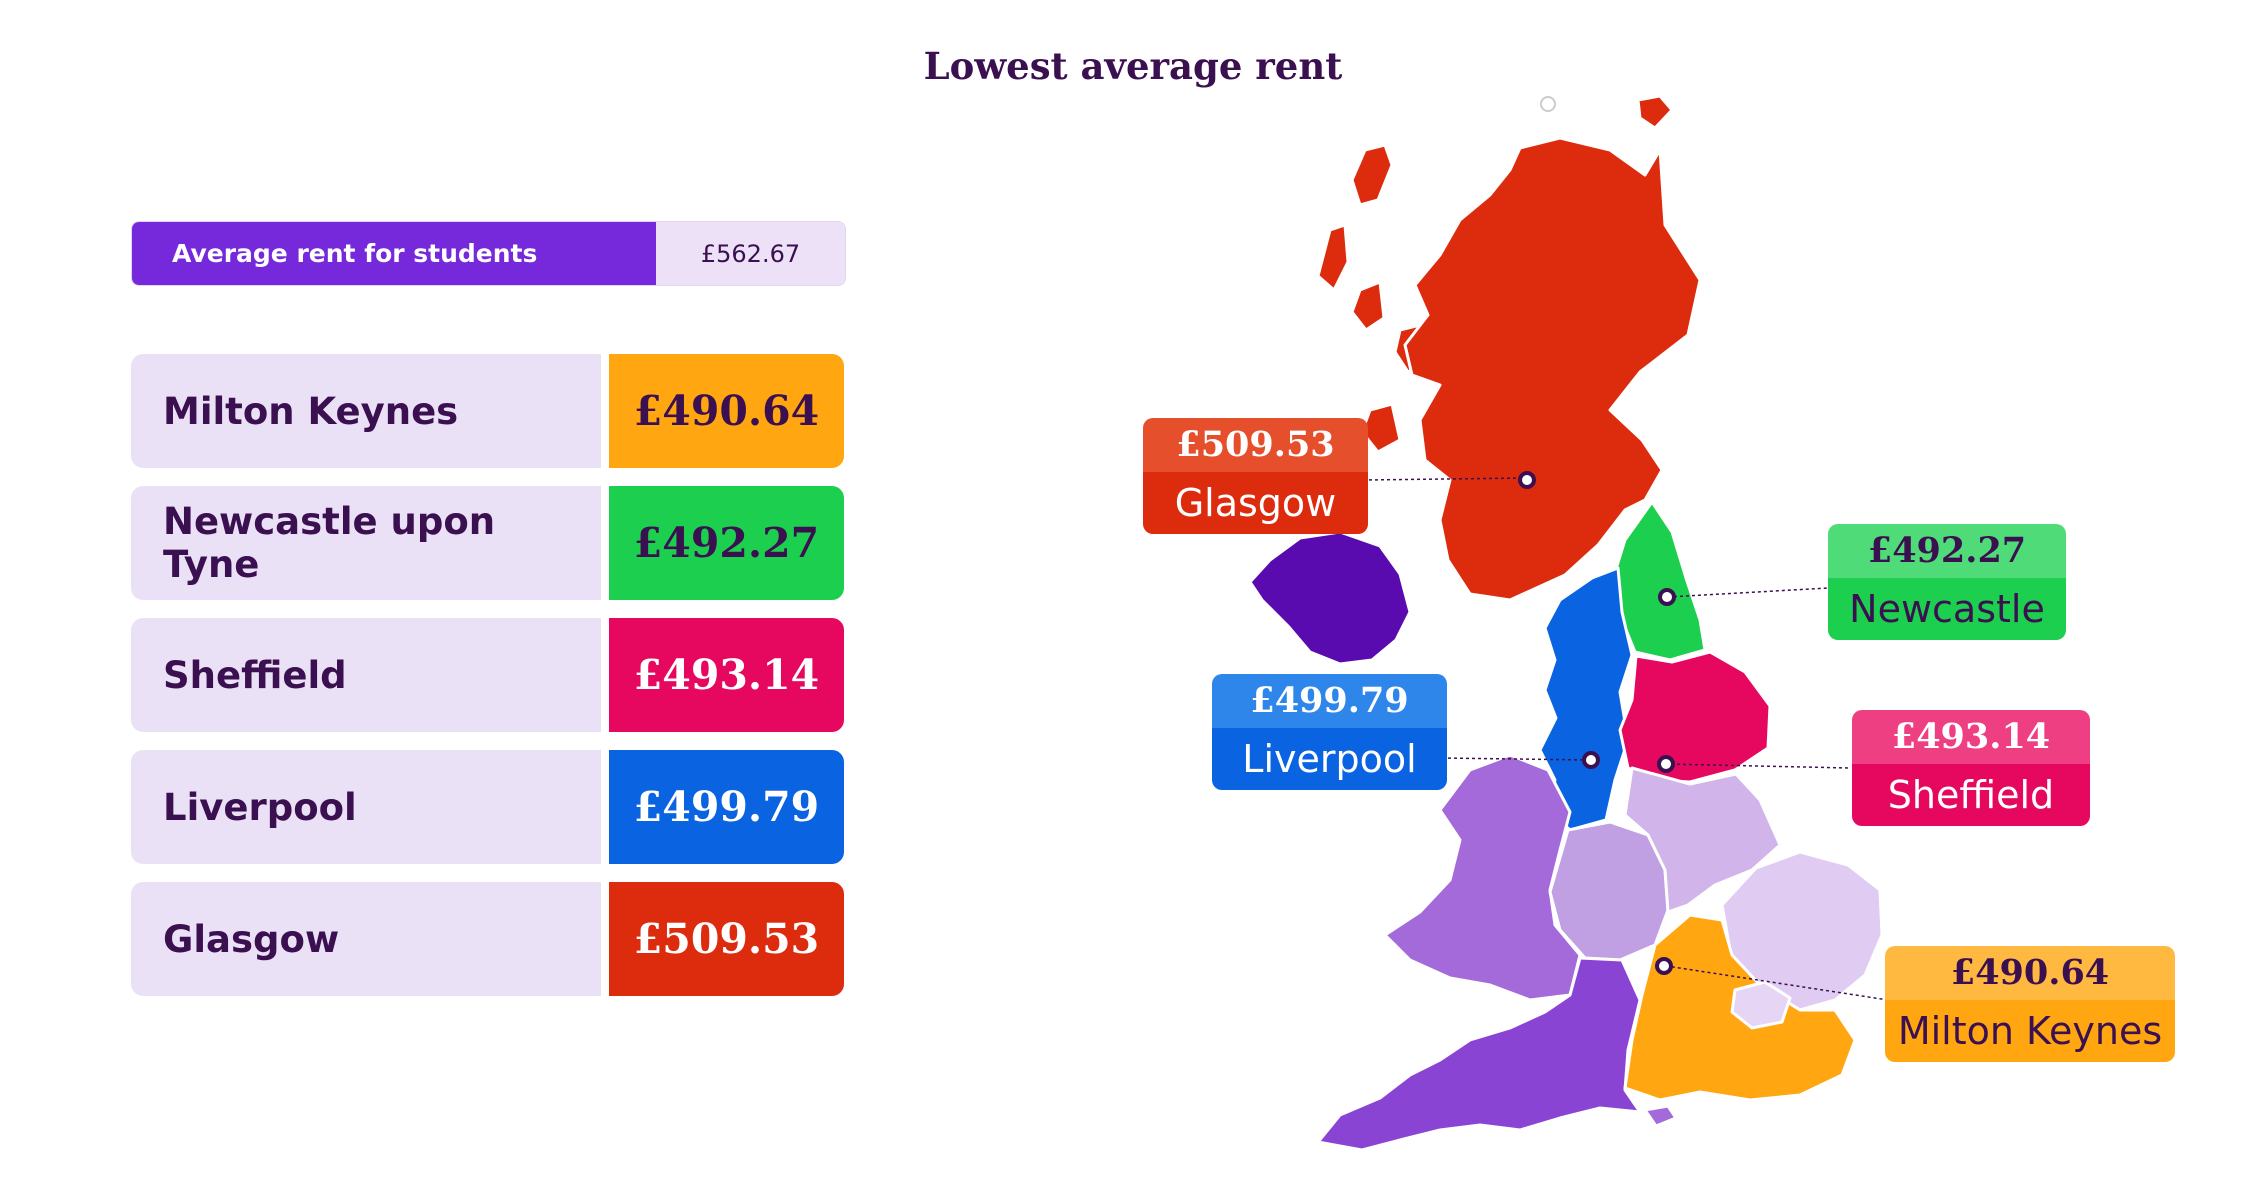 The image size is (2266, 1186). Describe the element at coordinates (1330, 598) in the screenshot. I see `region-northern-ireland` at that location.